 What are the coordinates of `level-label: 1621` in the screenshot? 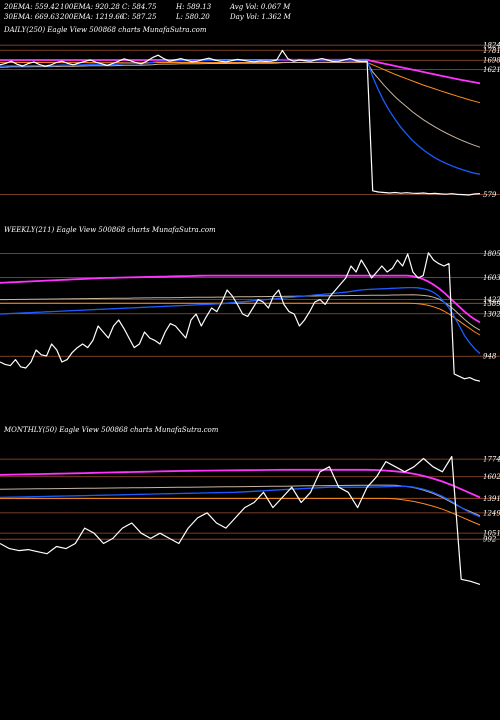 It's located at (491, 70).